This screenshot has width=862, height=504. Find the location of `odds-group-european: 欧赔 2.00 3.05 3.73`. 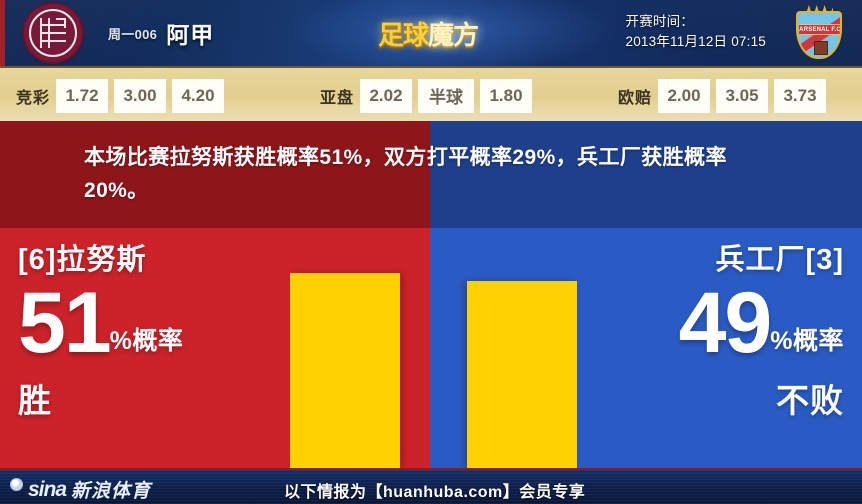

odds-group-european: 欧赔 2.00 3.05 3.73 is located at coordinates (722, 95).